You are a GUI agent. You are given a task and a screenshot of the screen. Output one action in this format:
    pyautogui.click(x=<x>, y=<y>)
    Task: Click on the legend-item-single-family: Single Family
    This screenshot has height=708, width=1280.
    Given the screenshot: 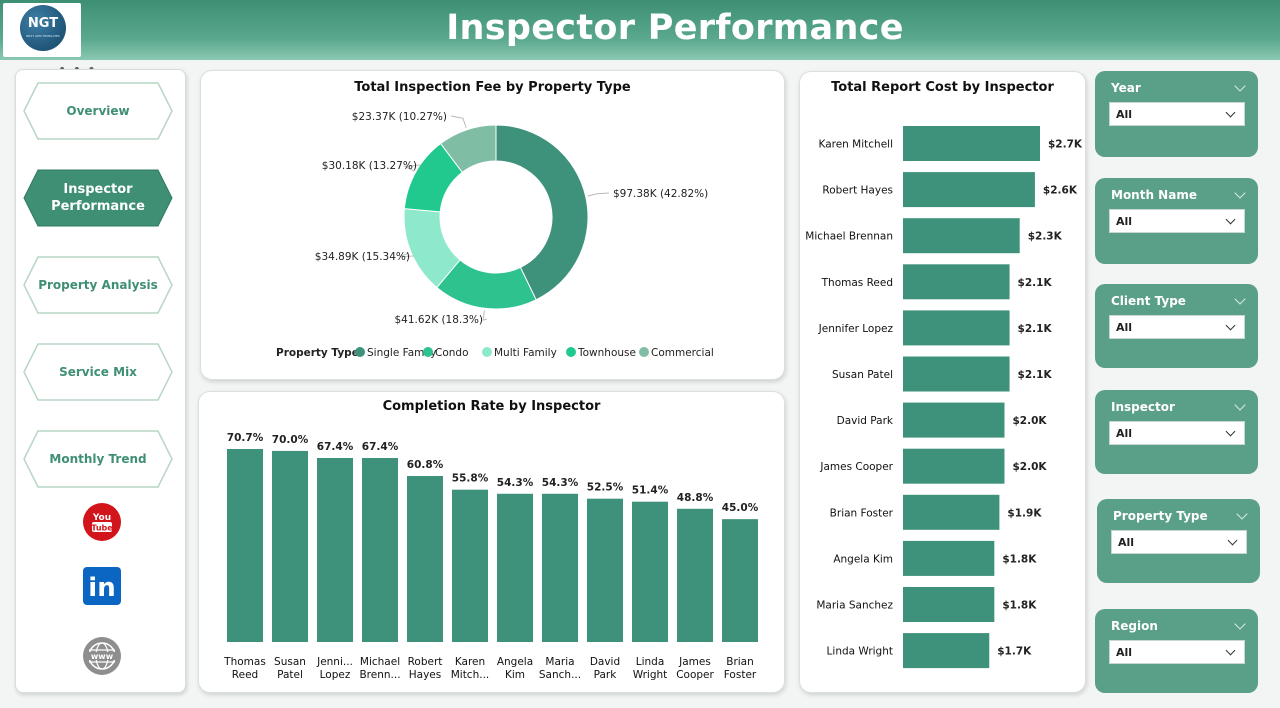 What is the action you would take?
    pyautogui.click(x=401, y=353)
    